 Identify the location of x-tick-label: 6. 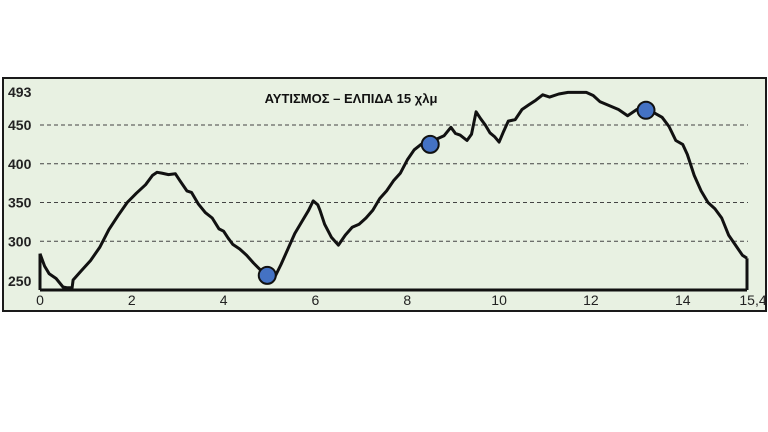
(316, 300).